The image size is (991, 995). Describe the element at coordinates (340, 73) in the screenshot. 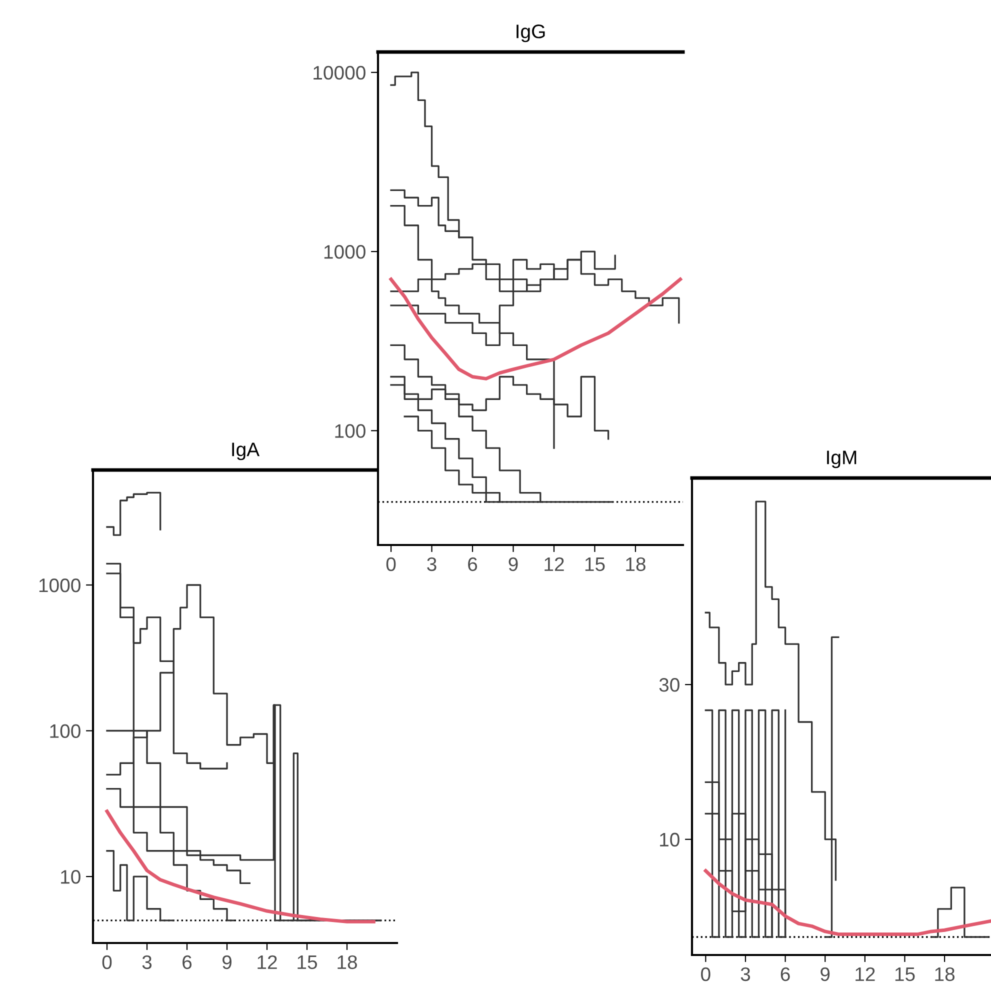

I see `y-tick-label: 10000` at that location.